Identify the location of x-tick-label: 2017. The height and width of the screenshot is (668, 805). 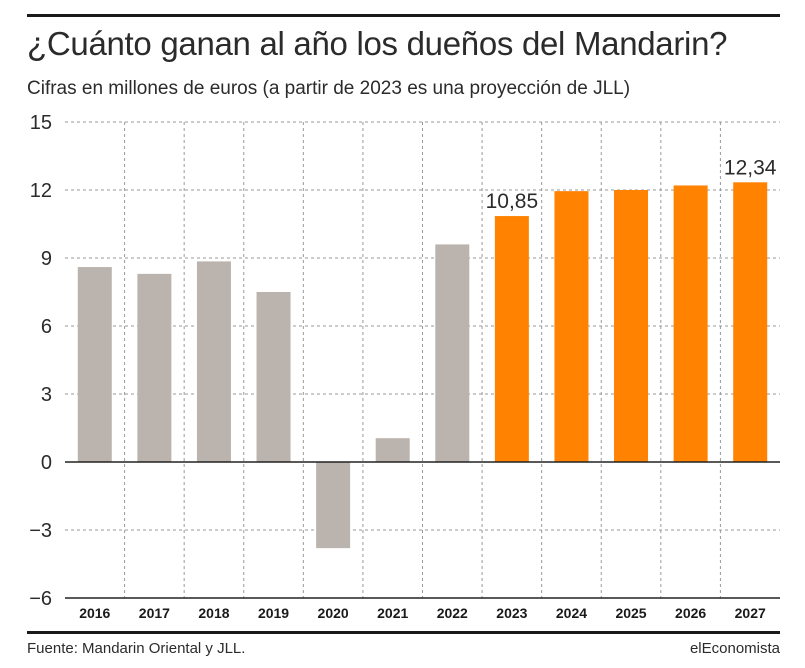
(154, 613).